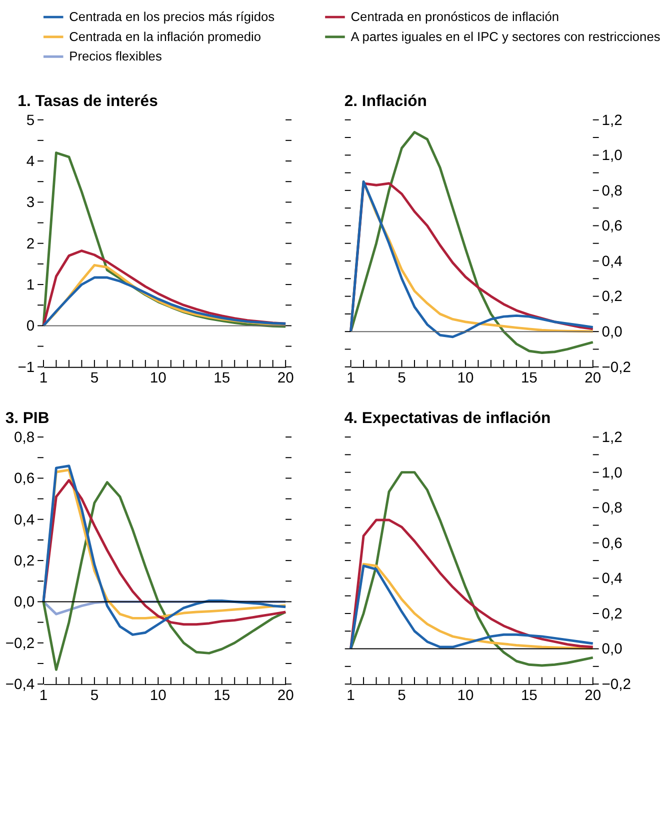 The width and height of the screenshot is (667, 817). What do you see at coordinates (172, 16) in the screenshot?
I see `legend-label: Centrada en los precios más rígidos` at bounding box center [172, 16].